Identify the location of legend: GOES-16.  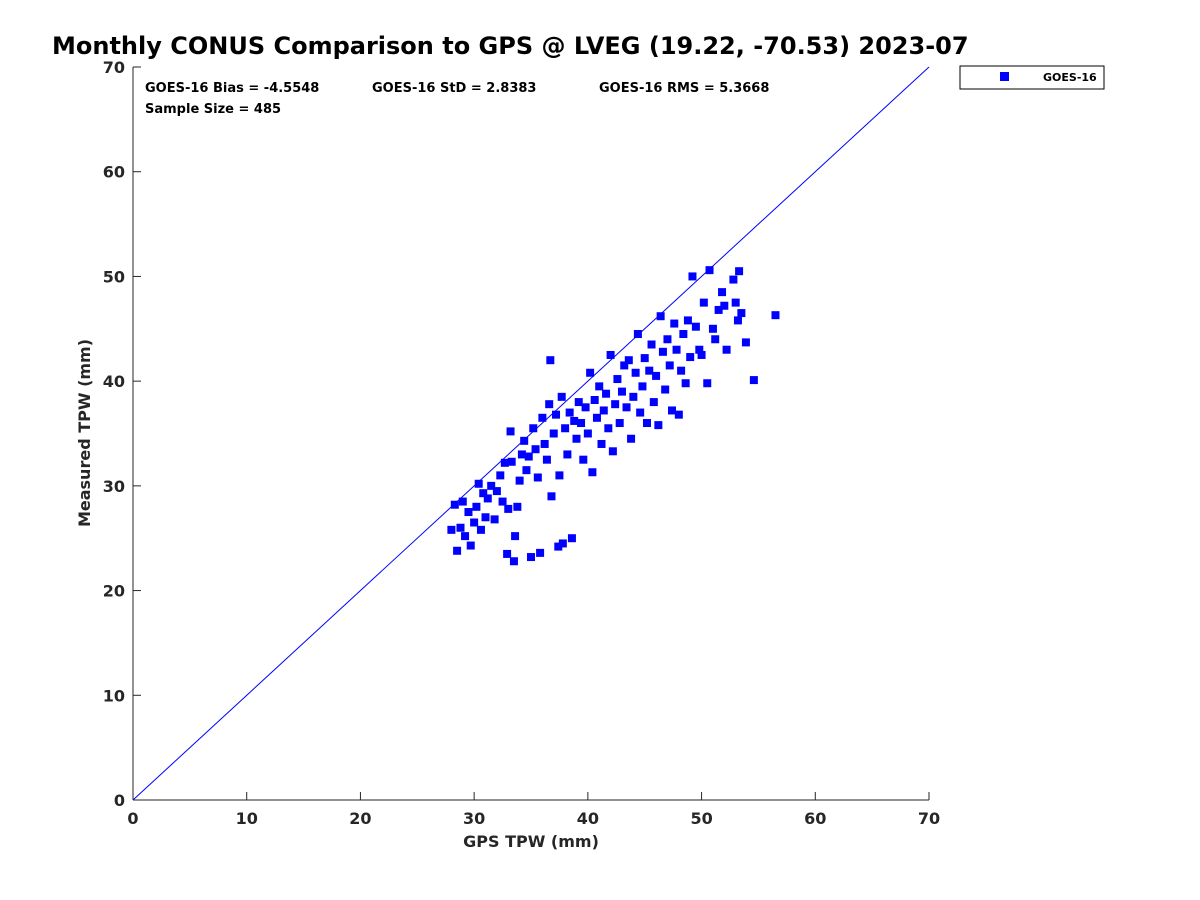
(1032, 77).